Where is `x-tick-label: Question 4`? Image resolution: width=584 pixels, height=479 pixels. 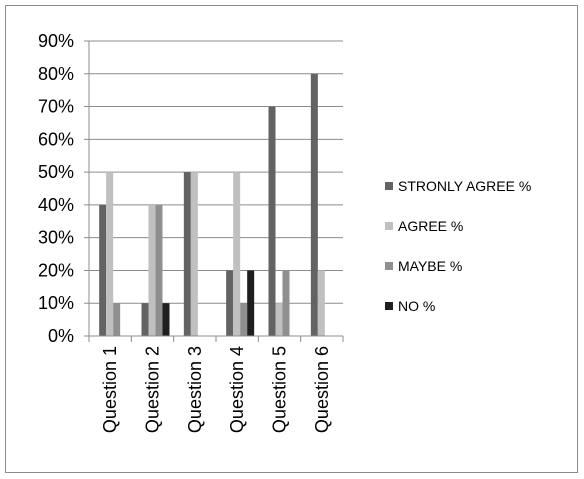 x-tick-label: Question 4 is located at coordinates (237, 389).